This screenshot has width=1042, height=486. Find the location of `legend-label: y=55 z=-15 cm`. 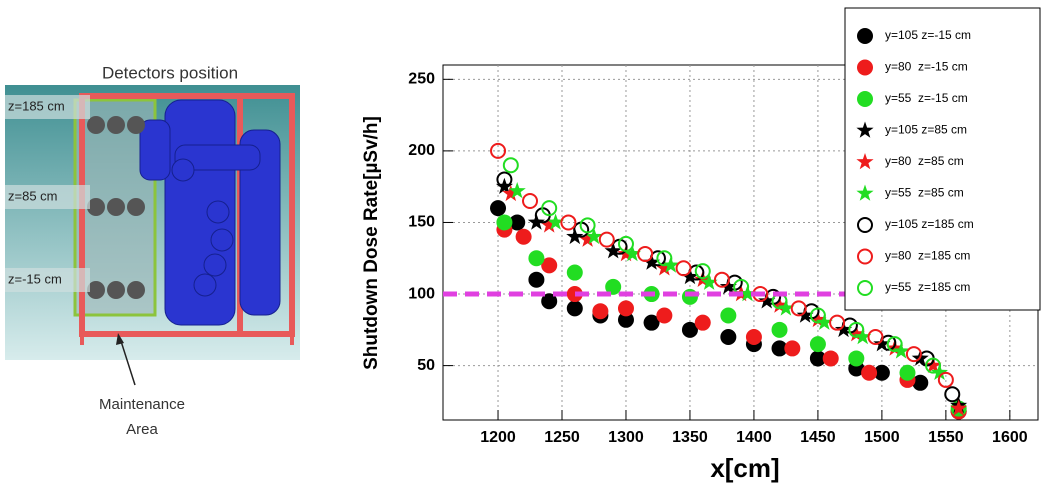

legend-label: y=55 z=-15 cm is located at coordinates (926, 98).